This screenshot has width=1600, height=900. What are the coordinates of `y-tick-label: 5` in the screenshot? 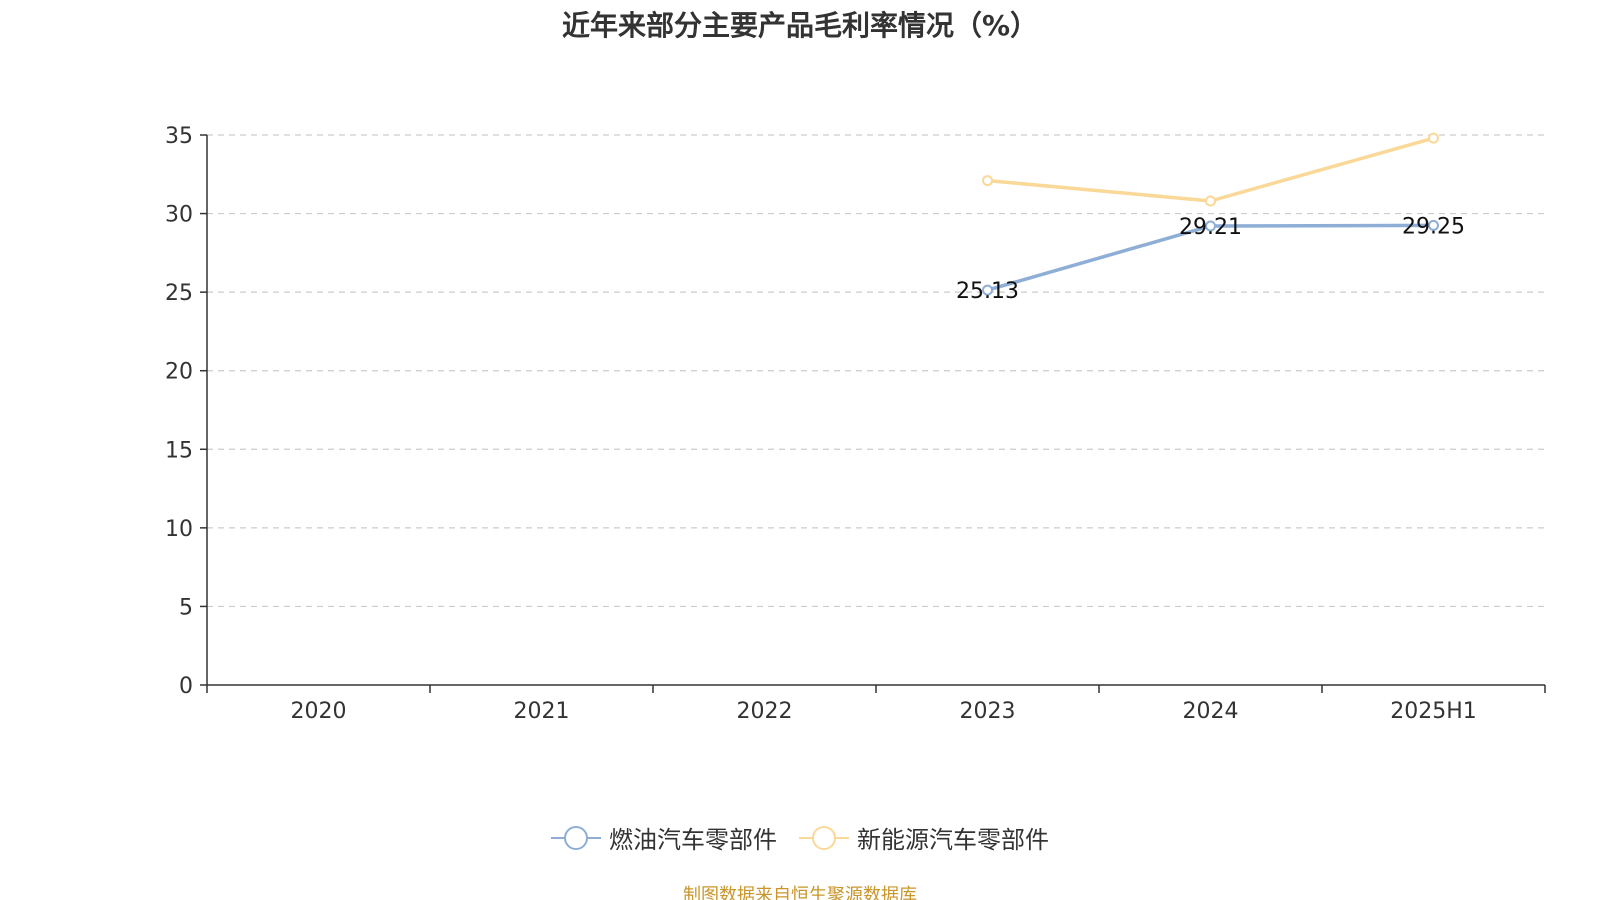 It's located at (186, 607).